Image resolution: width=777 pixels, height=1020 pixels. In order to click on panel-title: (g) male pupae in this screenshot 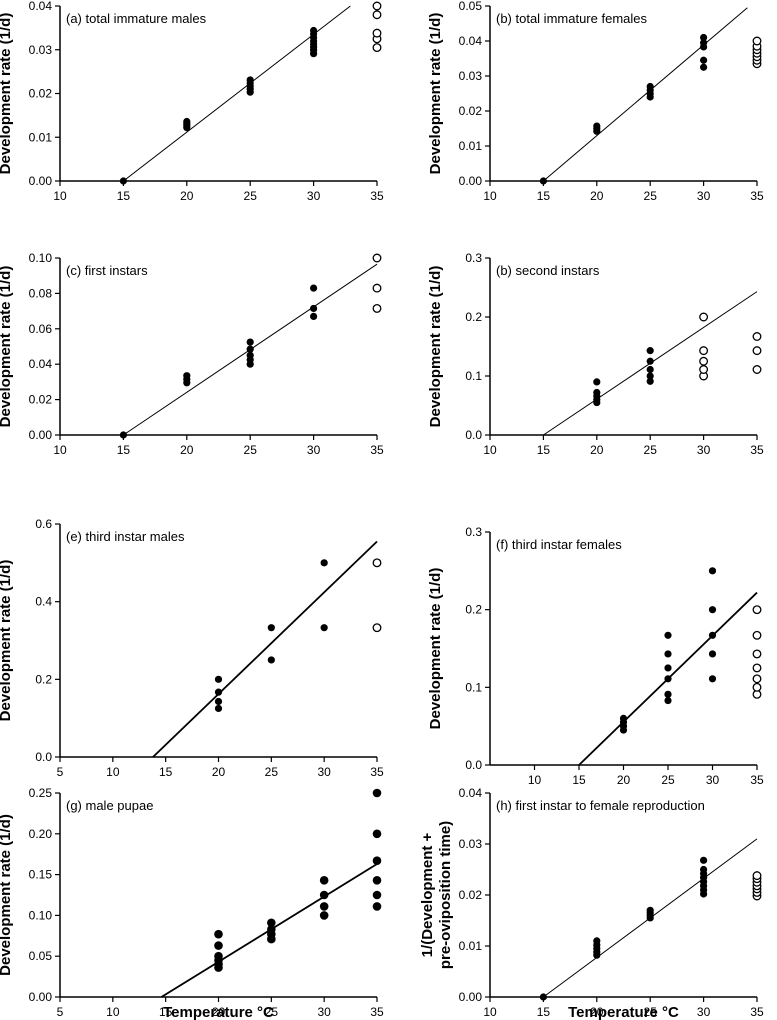, I will do `click(109, 805)`.